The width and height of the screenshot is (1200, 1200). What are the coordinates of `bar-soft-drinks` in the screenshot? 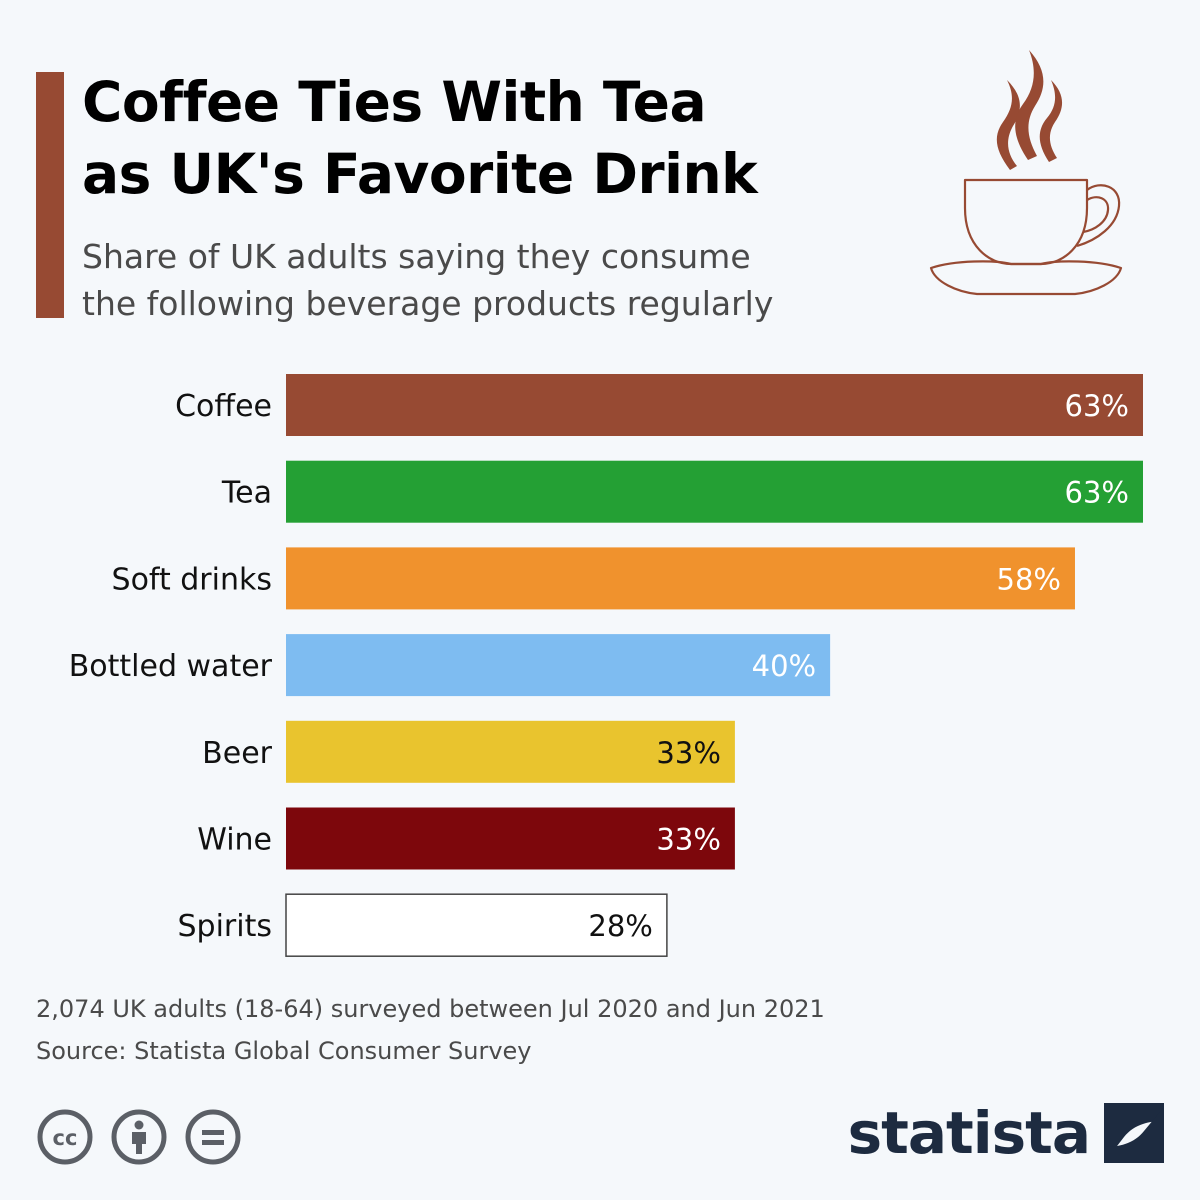 It's located at (680, 578).